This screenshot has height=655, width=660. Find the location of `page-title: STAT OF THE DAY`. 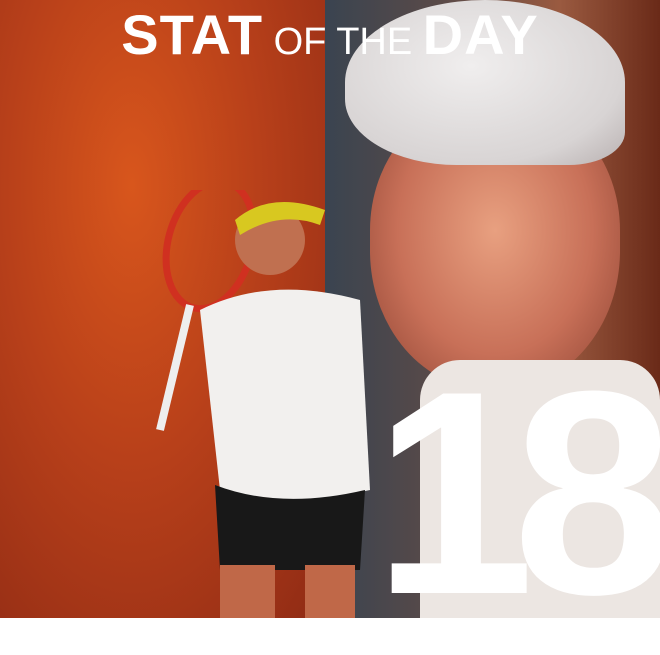

page-title: STAT OF THE DAY is located at coordinates (330, 34).